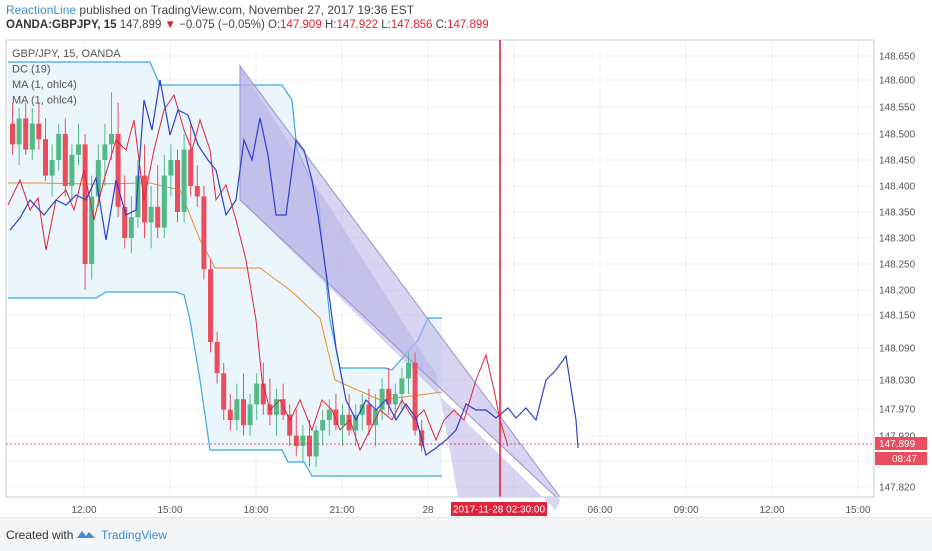 The height and width of the screenshot is (551, 932). I want to click on y-tick-label: 148.550, so click(897, 108).